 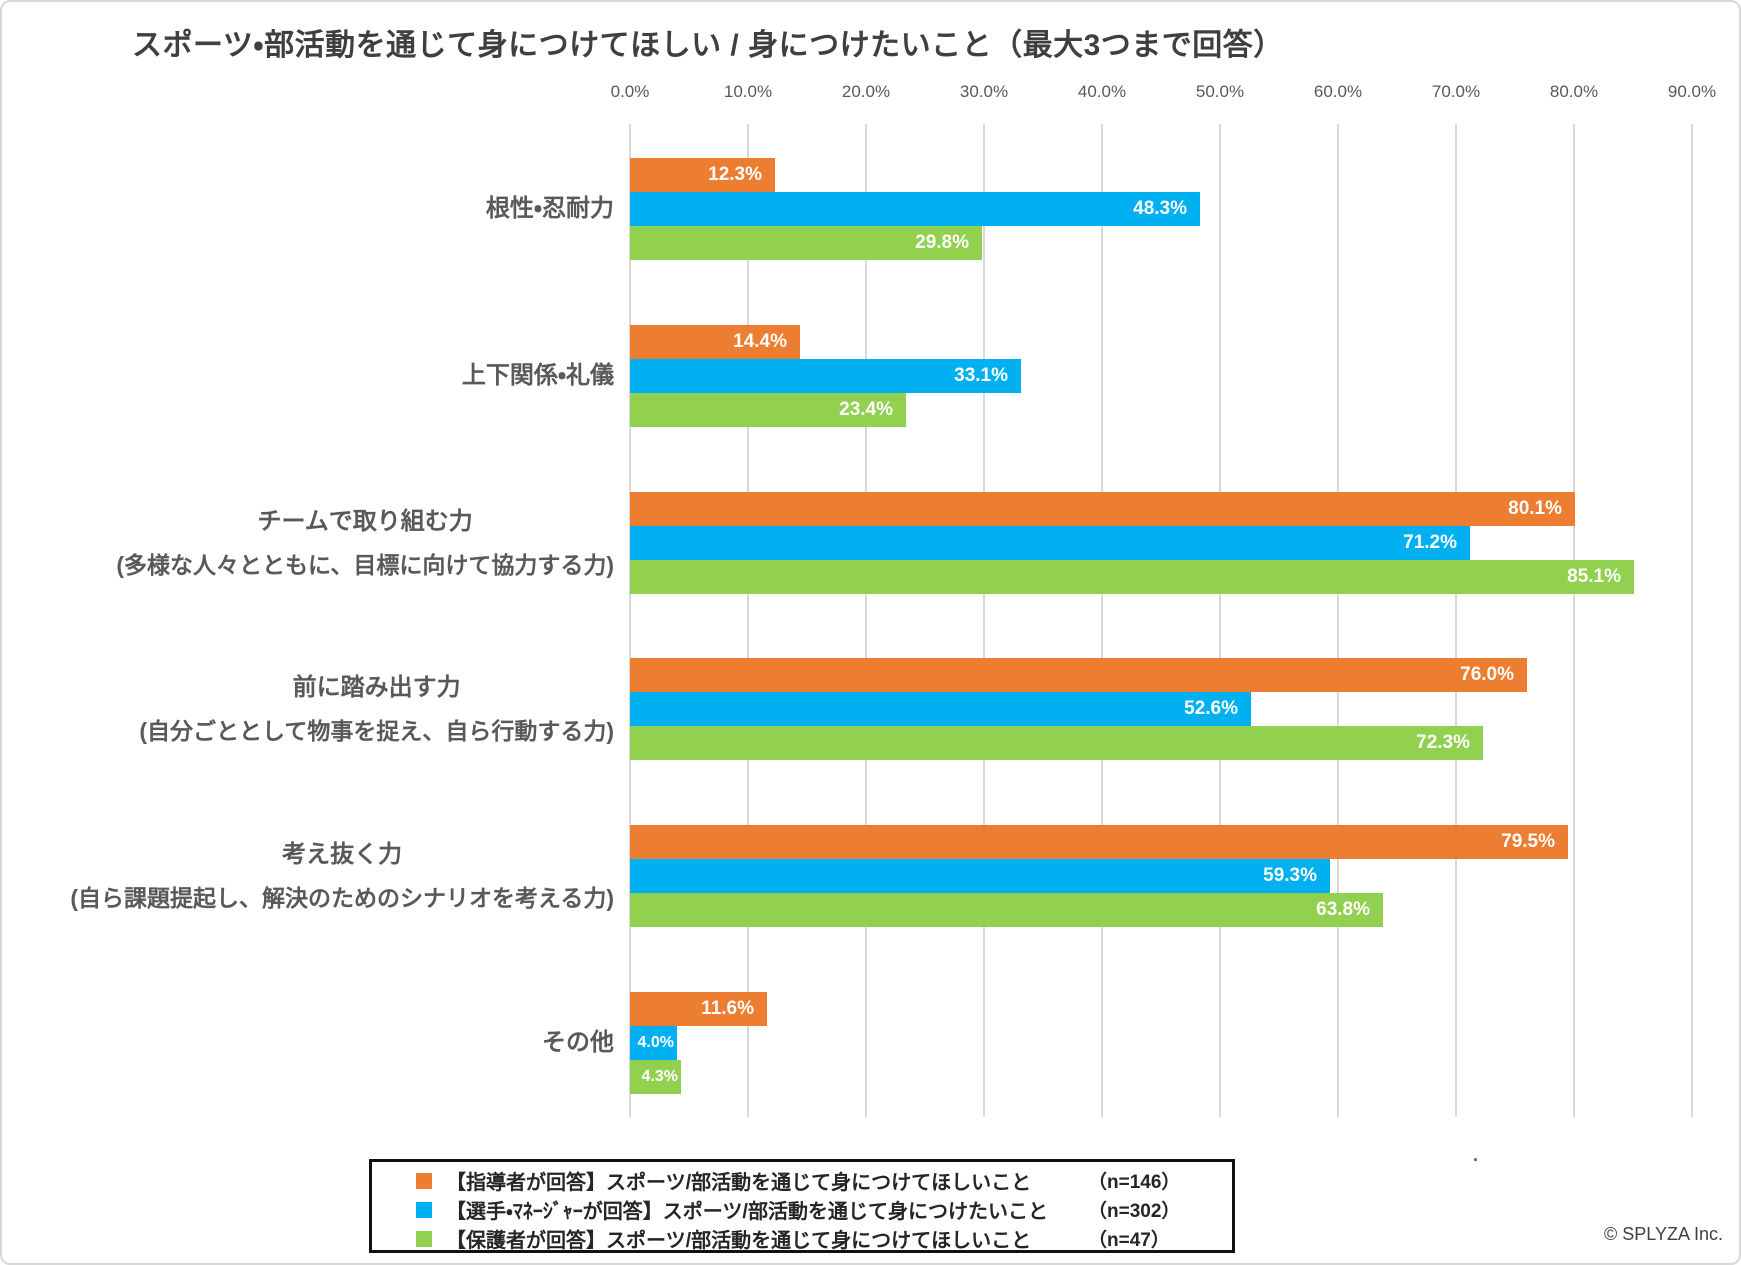 I want to click on bar-coach: 79.5%, so click(x=1099, y=842).